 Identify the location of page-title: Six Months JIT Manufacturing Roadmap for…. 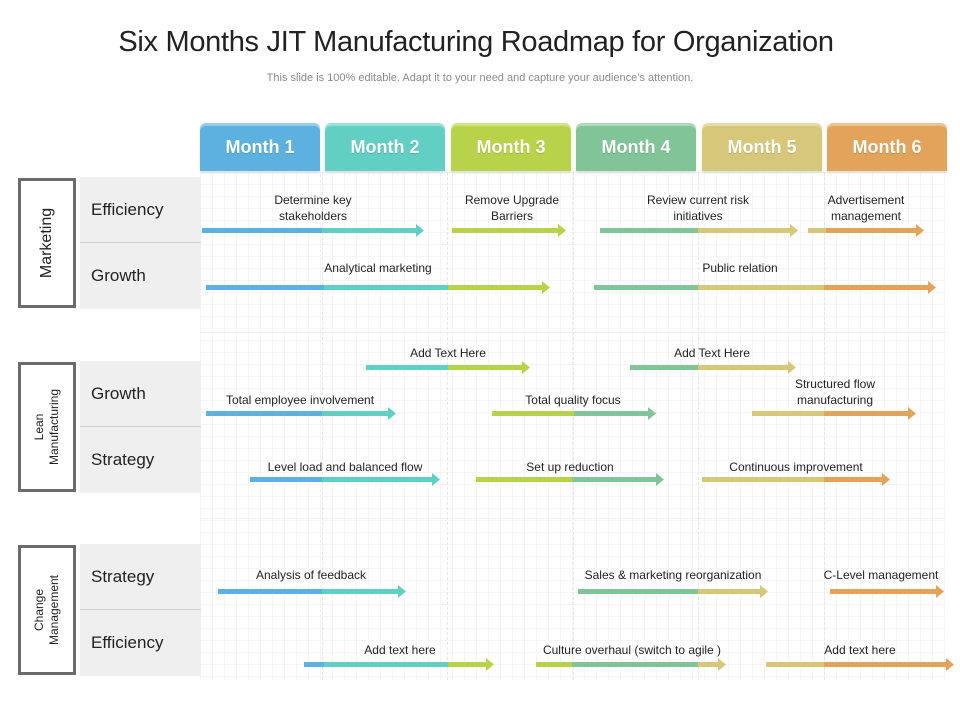
(476, 42).